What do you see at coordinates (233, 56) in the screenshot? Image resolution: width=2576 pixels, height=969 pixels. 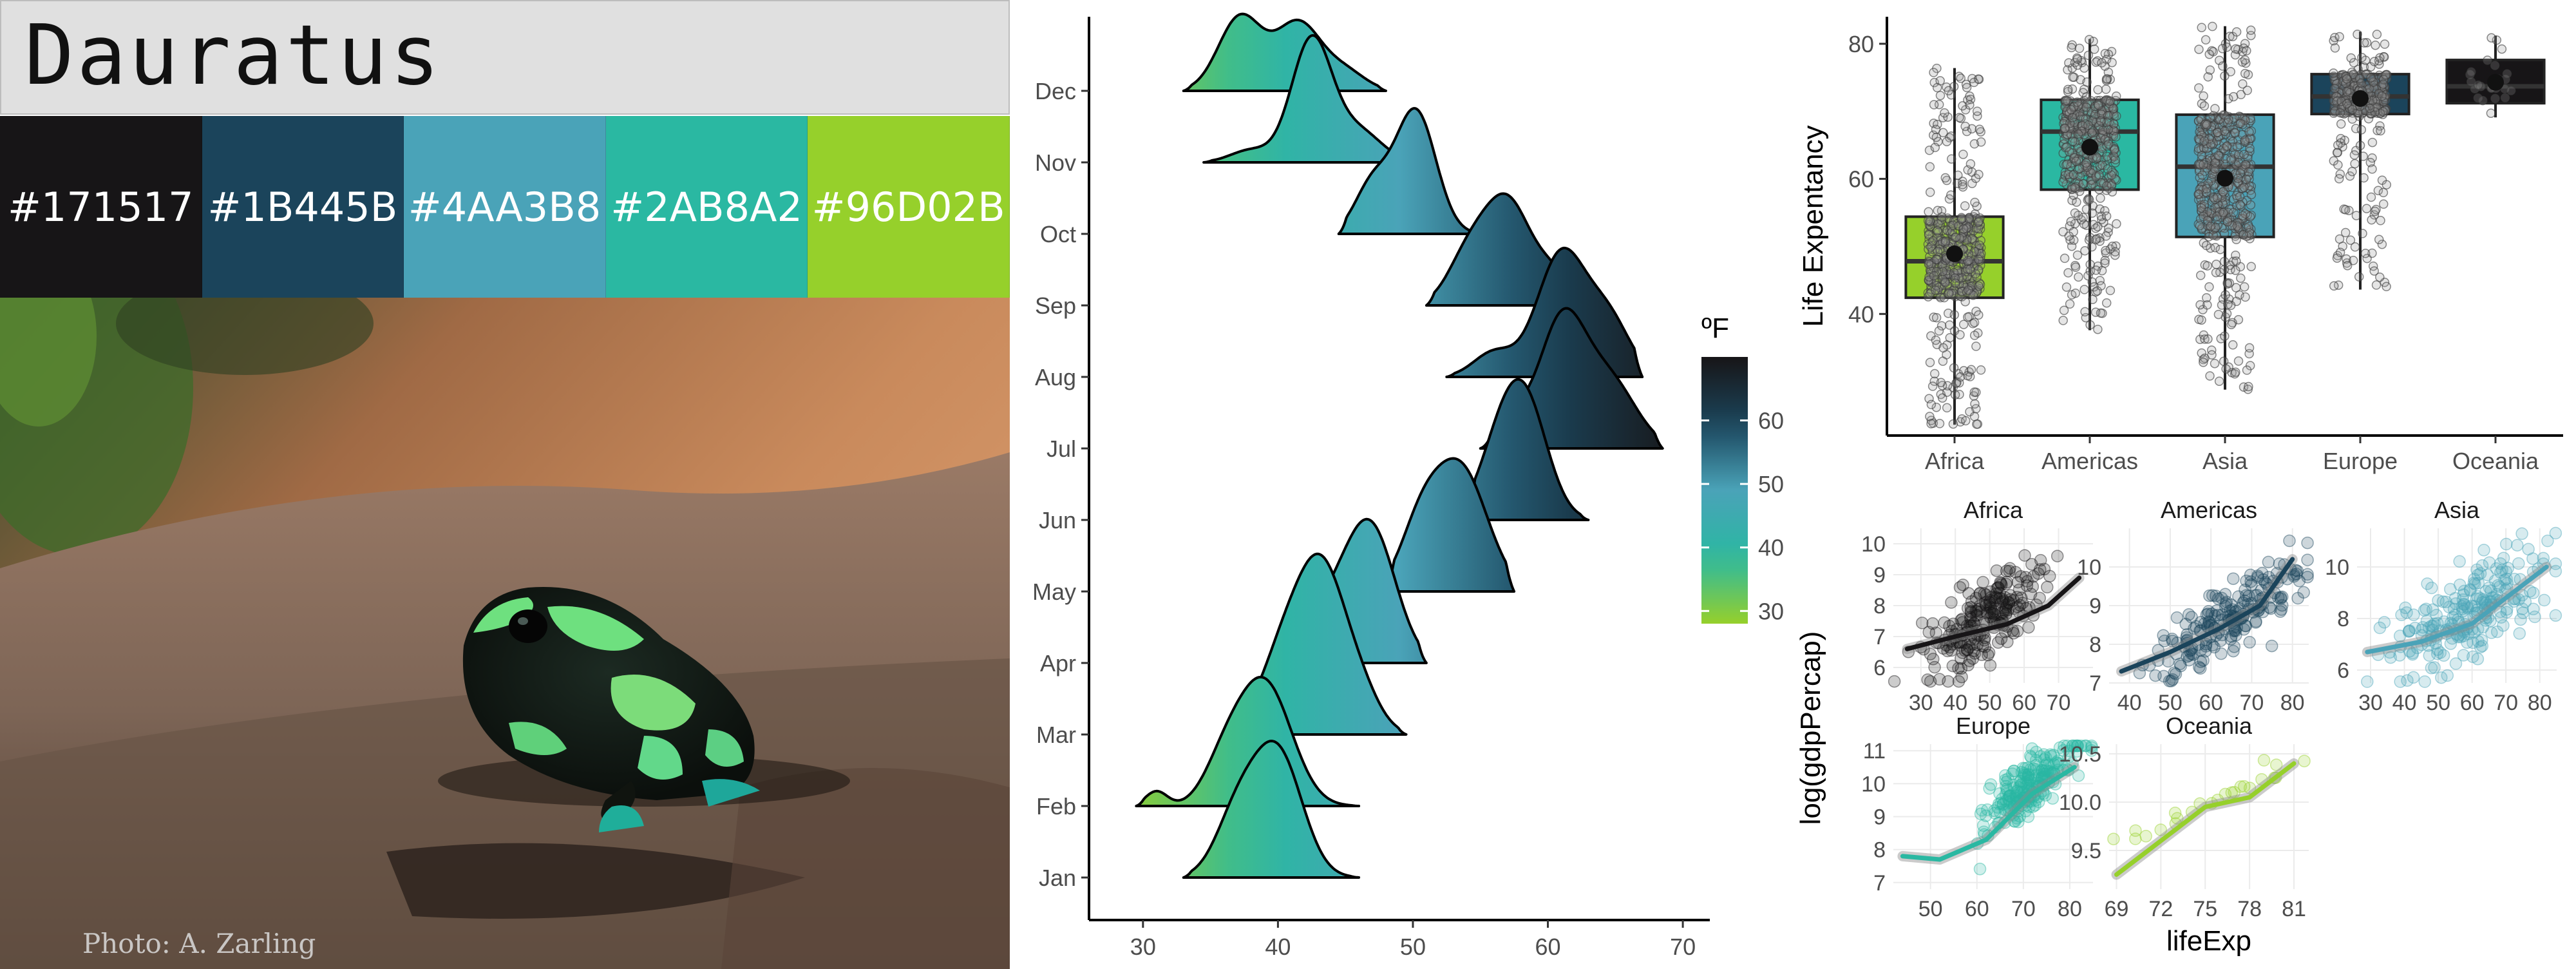 I see `palette-title: Dauratus` at bounding box center [233, 56].